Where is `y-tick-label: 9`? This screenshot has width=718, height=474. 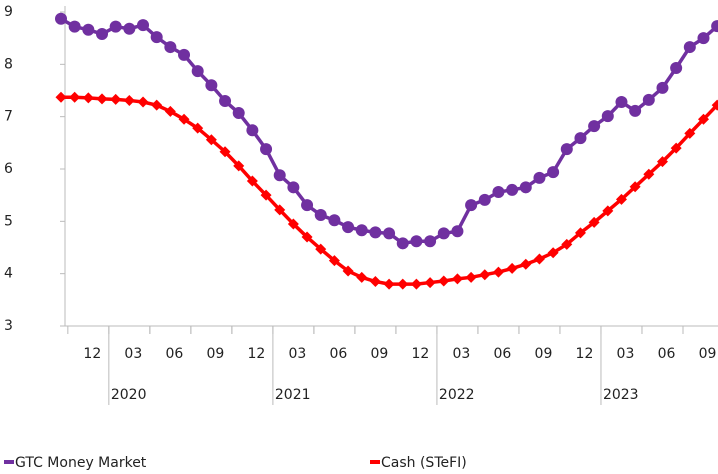
y-tick-label: 9 is located at coordinates (8, 12).